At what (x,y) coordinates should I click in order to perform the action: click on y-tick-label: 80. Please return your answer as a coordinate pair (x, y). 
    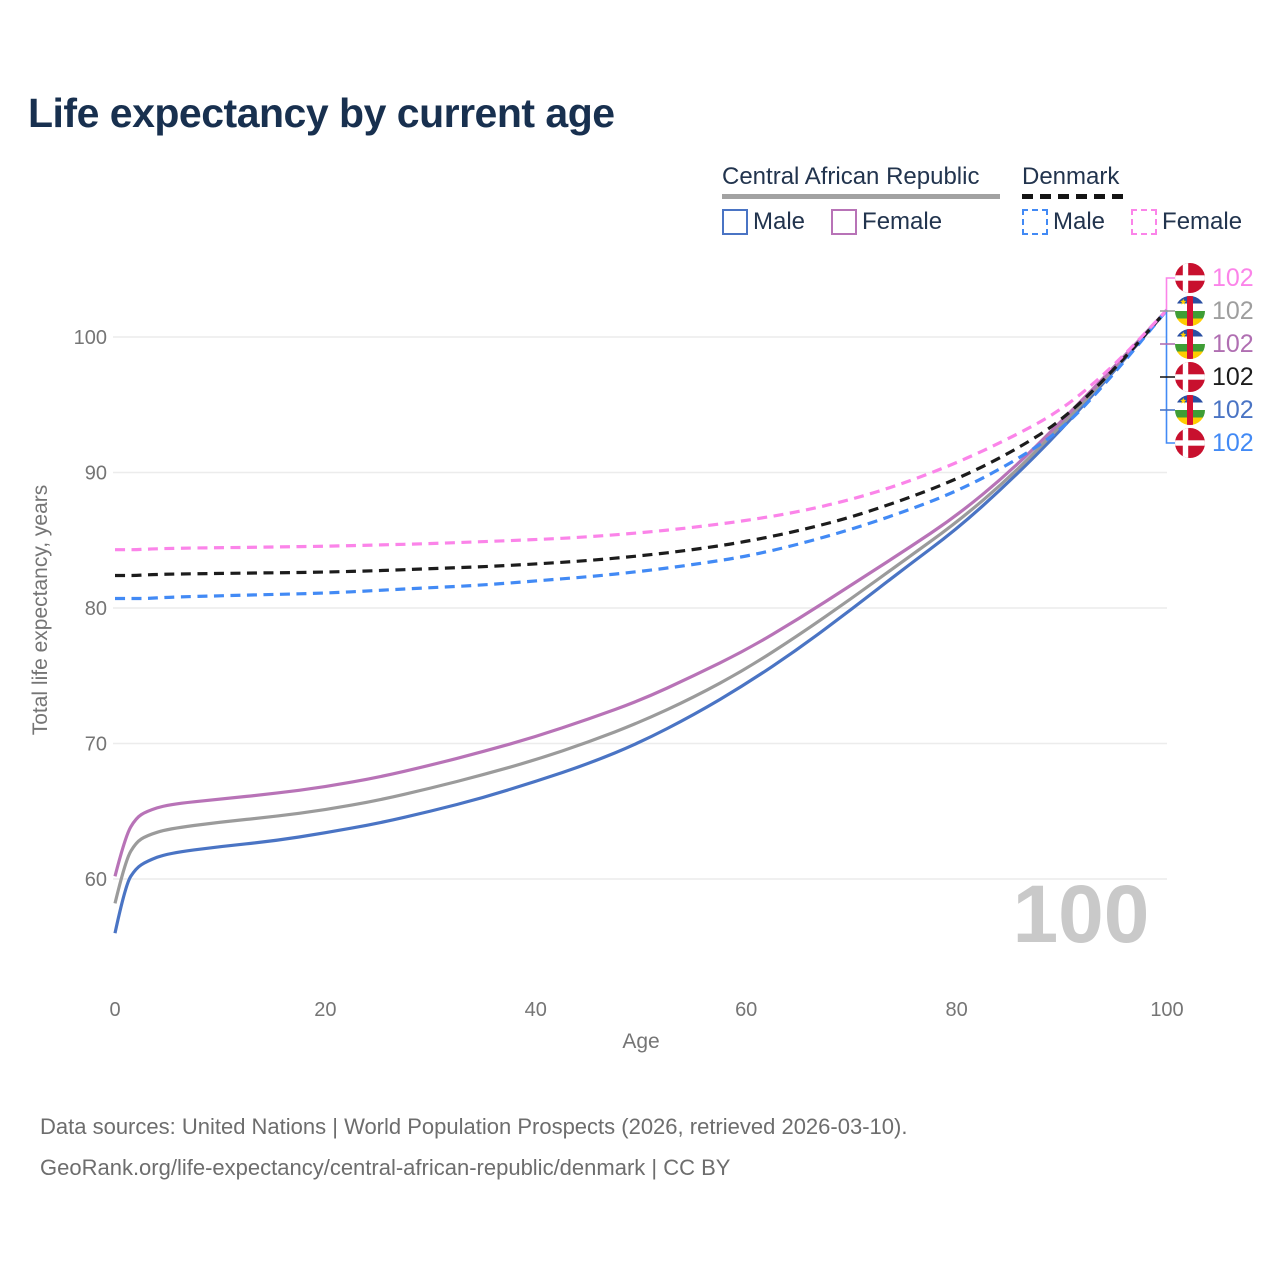
    Looking at the image, I should click on (96, 609).